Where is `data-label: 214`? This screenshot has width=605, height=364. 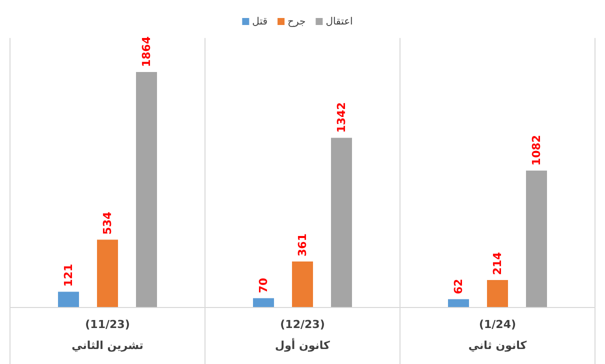
data-label: 214 is located at coordinates (497, 264).